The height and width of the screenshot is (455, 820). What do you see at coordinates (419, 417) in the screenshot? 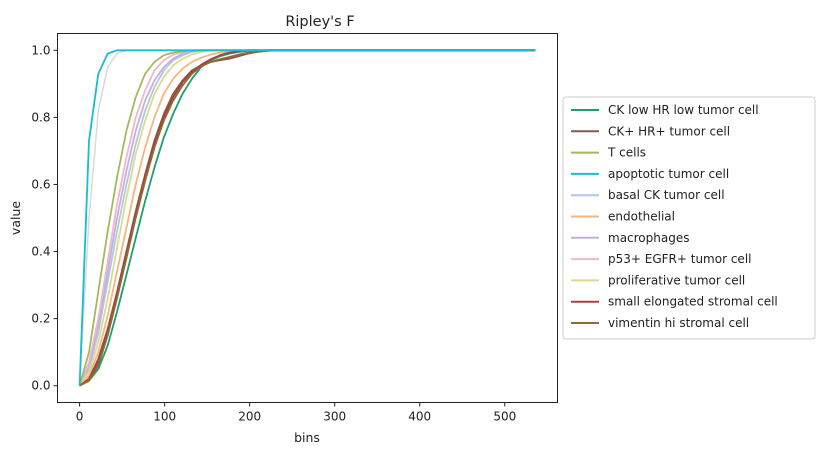
I see `x-tick-label: 400` at bounding box center [419, 417].